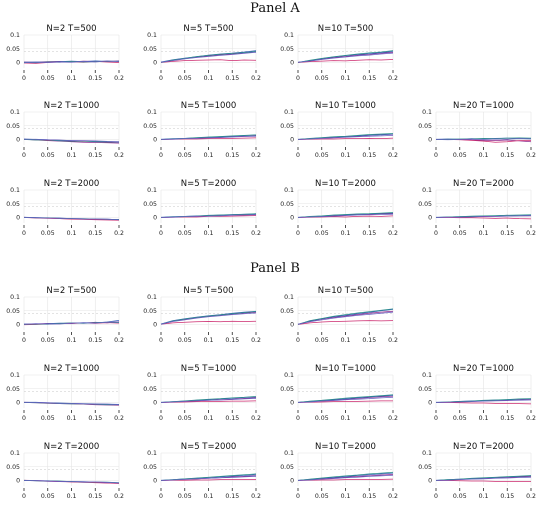 The image size is (550, 507). Describe the element at coordinates (483, 447) in the screenshot. I see `facet-title: N=20 T=2000` at that location.